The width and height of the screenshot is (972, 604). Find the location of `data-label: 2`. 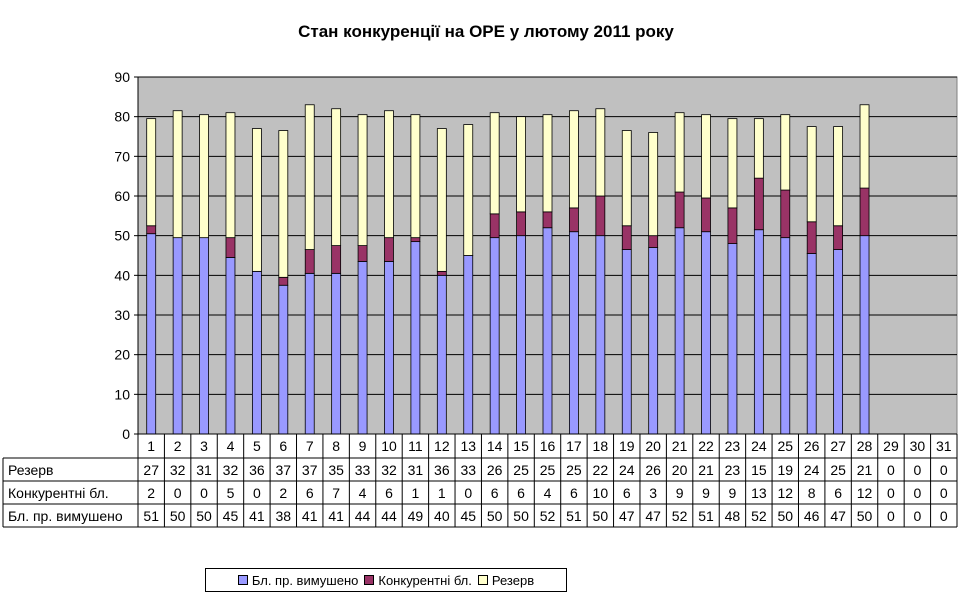

data-label: 2 is located at coordinates (283, 493).